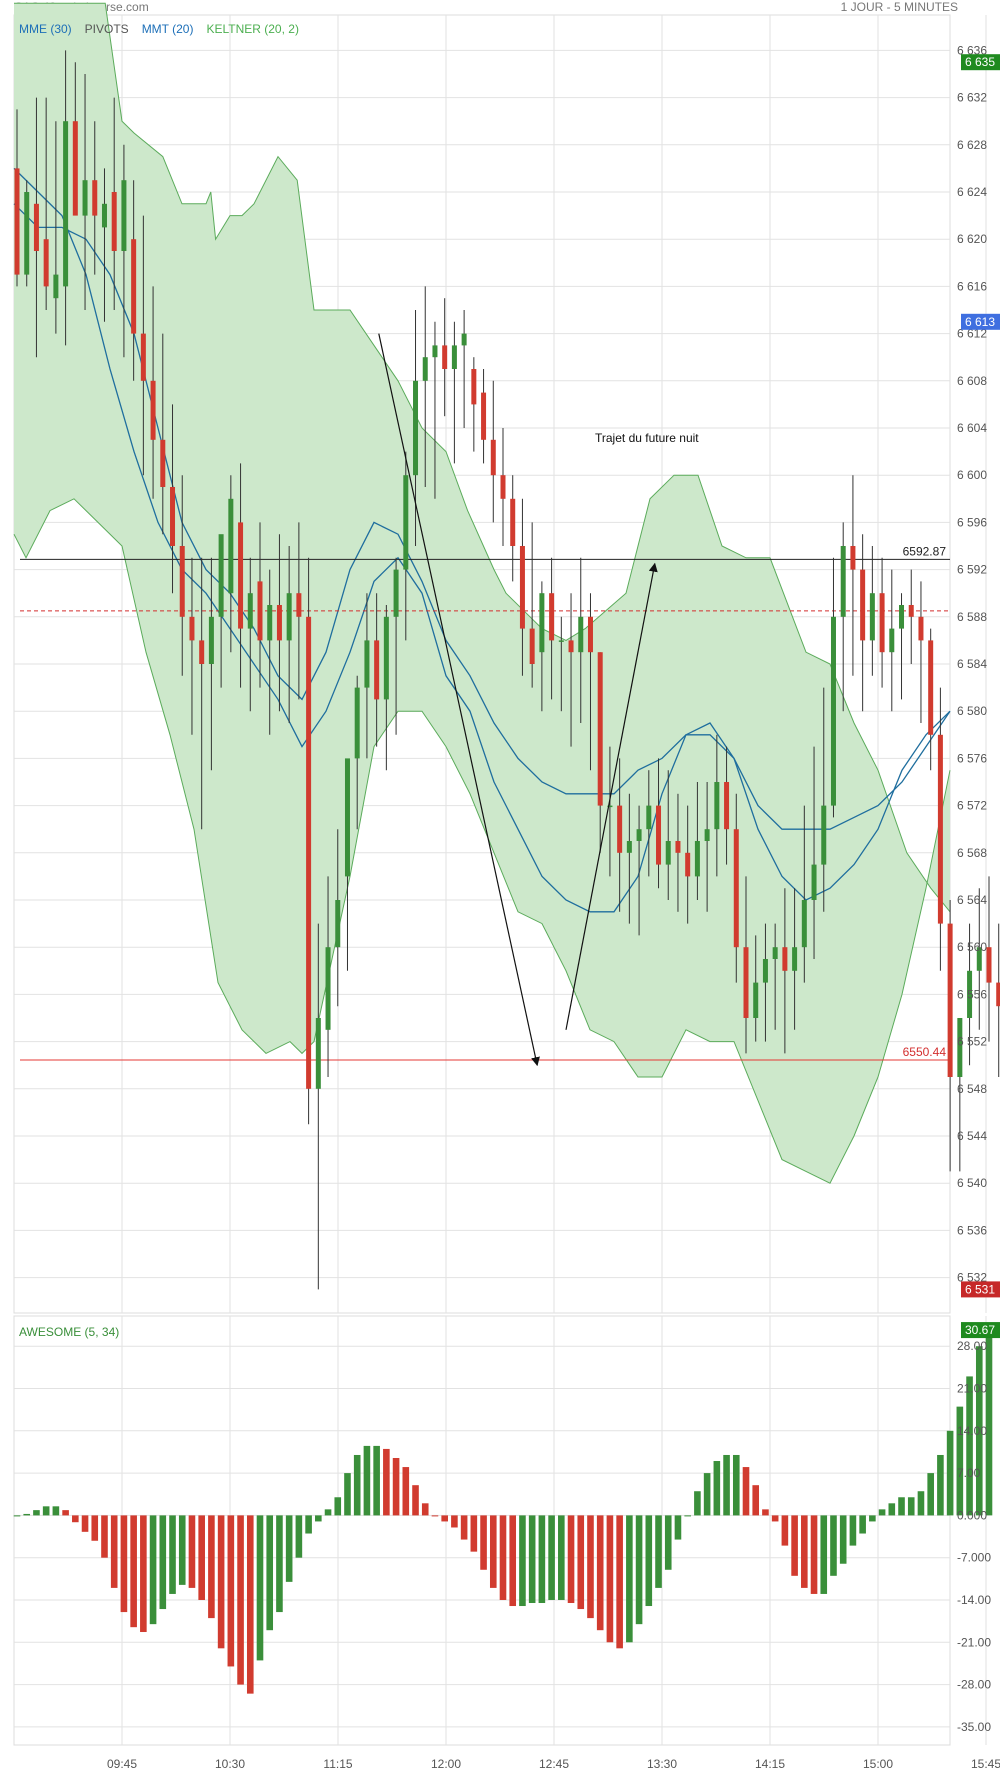  I want to click on x-tick-label: 13:30, so click(662, 1764).